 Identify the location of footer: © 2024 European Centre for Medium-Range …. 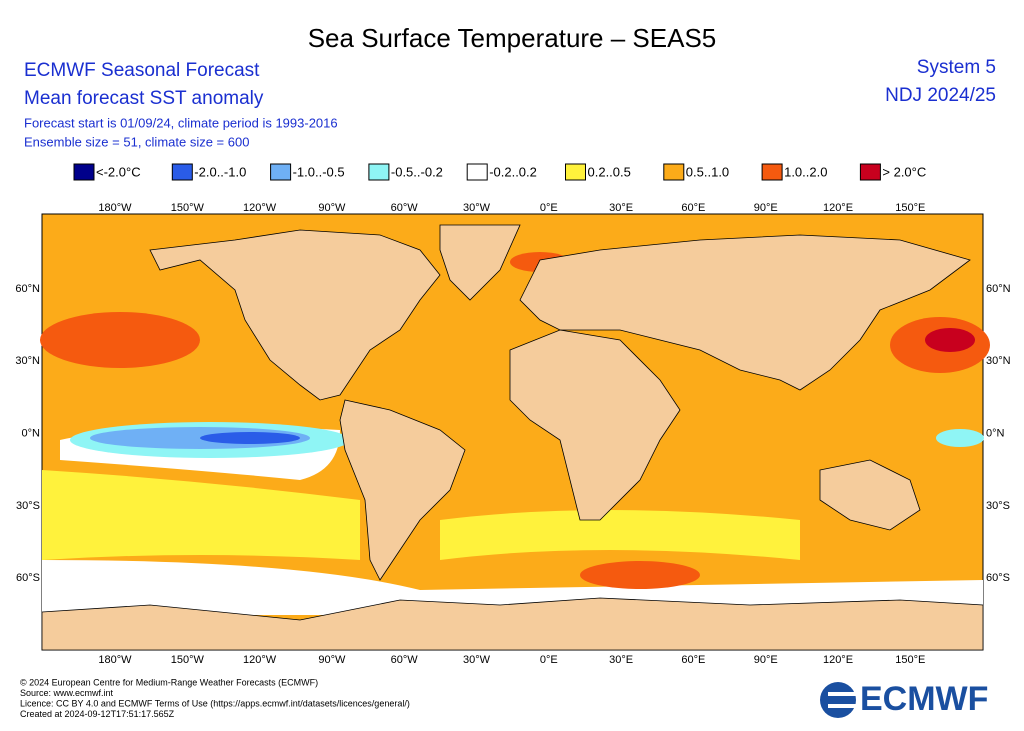
(215, 698).